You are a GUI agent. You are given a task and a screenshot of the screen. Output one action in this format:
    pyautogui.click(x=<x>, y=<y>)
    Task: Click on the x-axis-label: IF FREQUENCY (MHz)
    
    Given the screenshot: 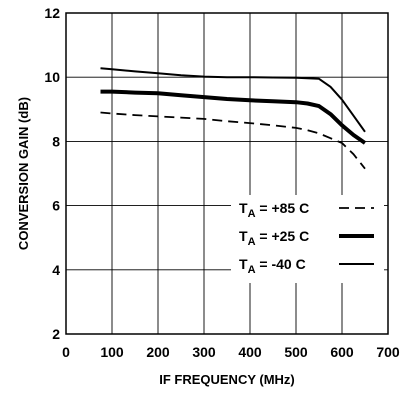 What is the action you would take?
    pyautogui.click(x=227, y=379)
    